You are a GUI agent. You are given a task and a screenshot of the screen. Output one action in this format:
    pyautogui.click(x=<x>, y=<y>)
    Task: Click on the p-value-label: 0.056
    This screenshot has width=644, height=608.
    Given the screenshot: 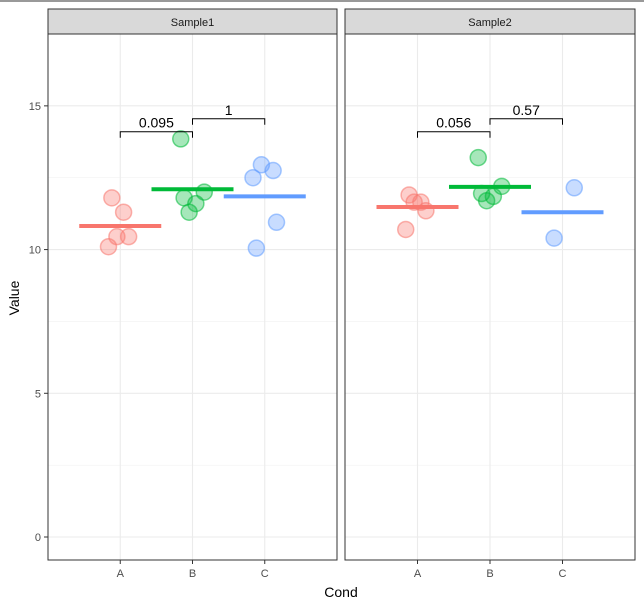 What is the action you would take?
    pyautogui.click(x=453, y=123)
    